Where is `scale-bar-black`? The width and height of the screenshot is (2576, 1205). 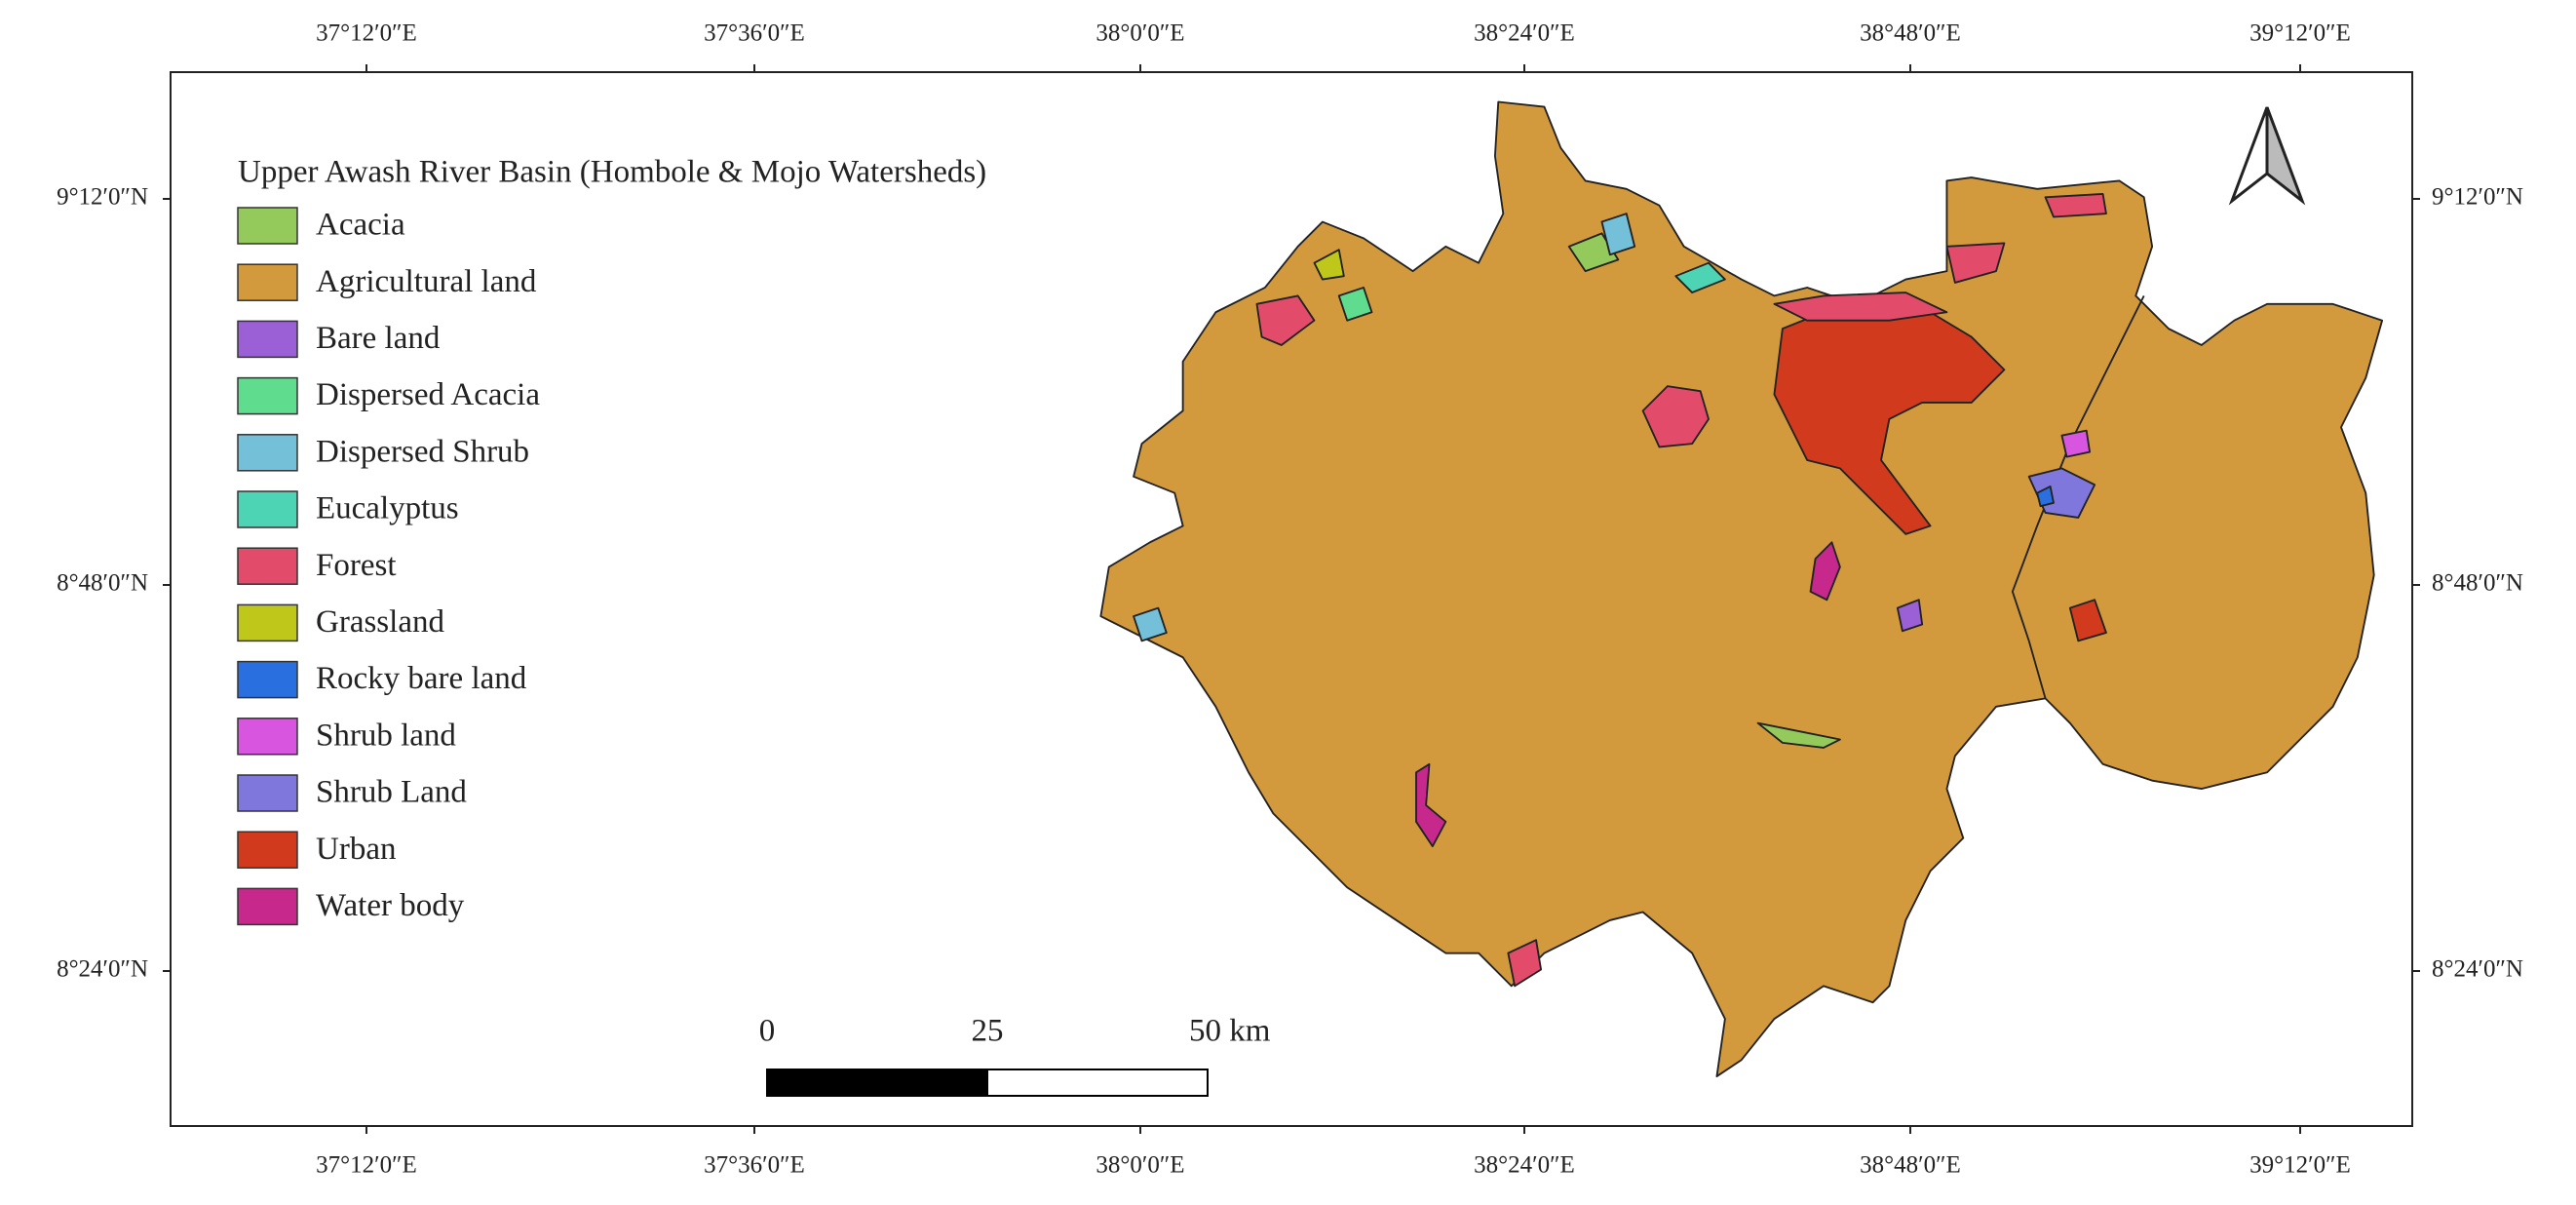 scale-bar-black is located at coordinates (877, 1083).